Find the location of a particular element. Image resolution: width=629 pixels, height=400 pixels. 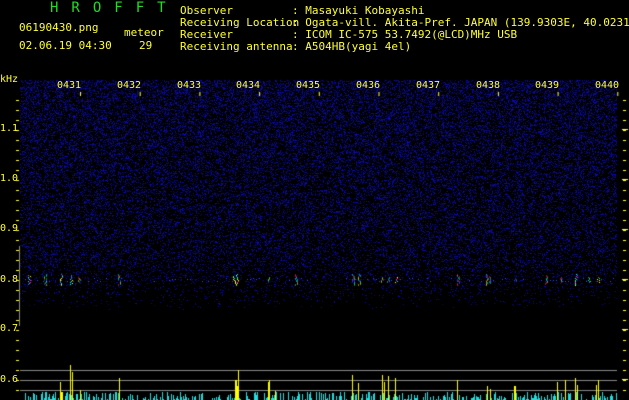

info-label-location: Receiving Location is located at coordinates (240, 22).